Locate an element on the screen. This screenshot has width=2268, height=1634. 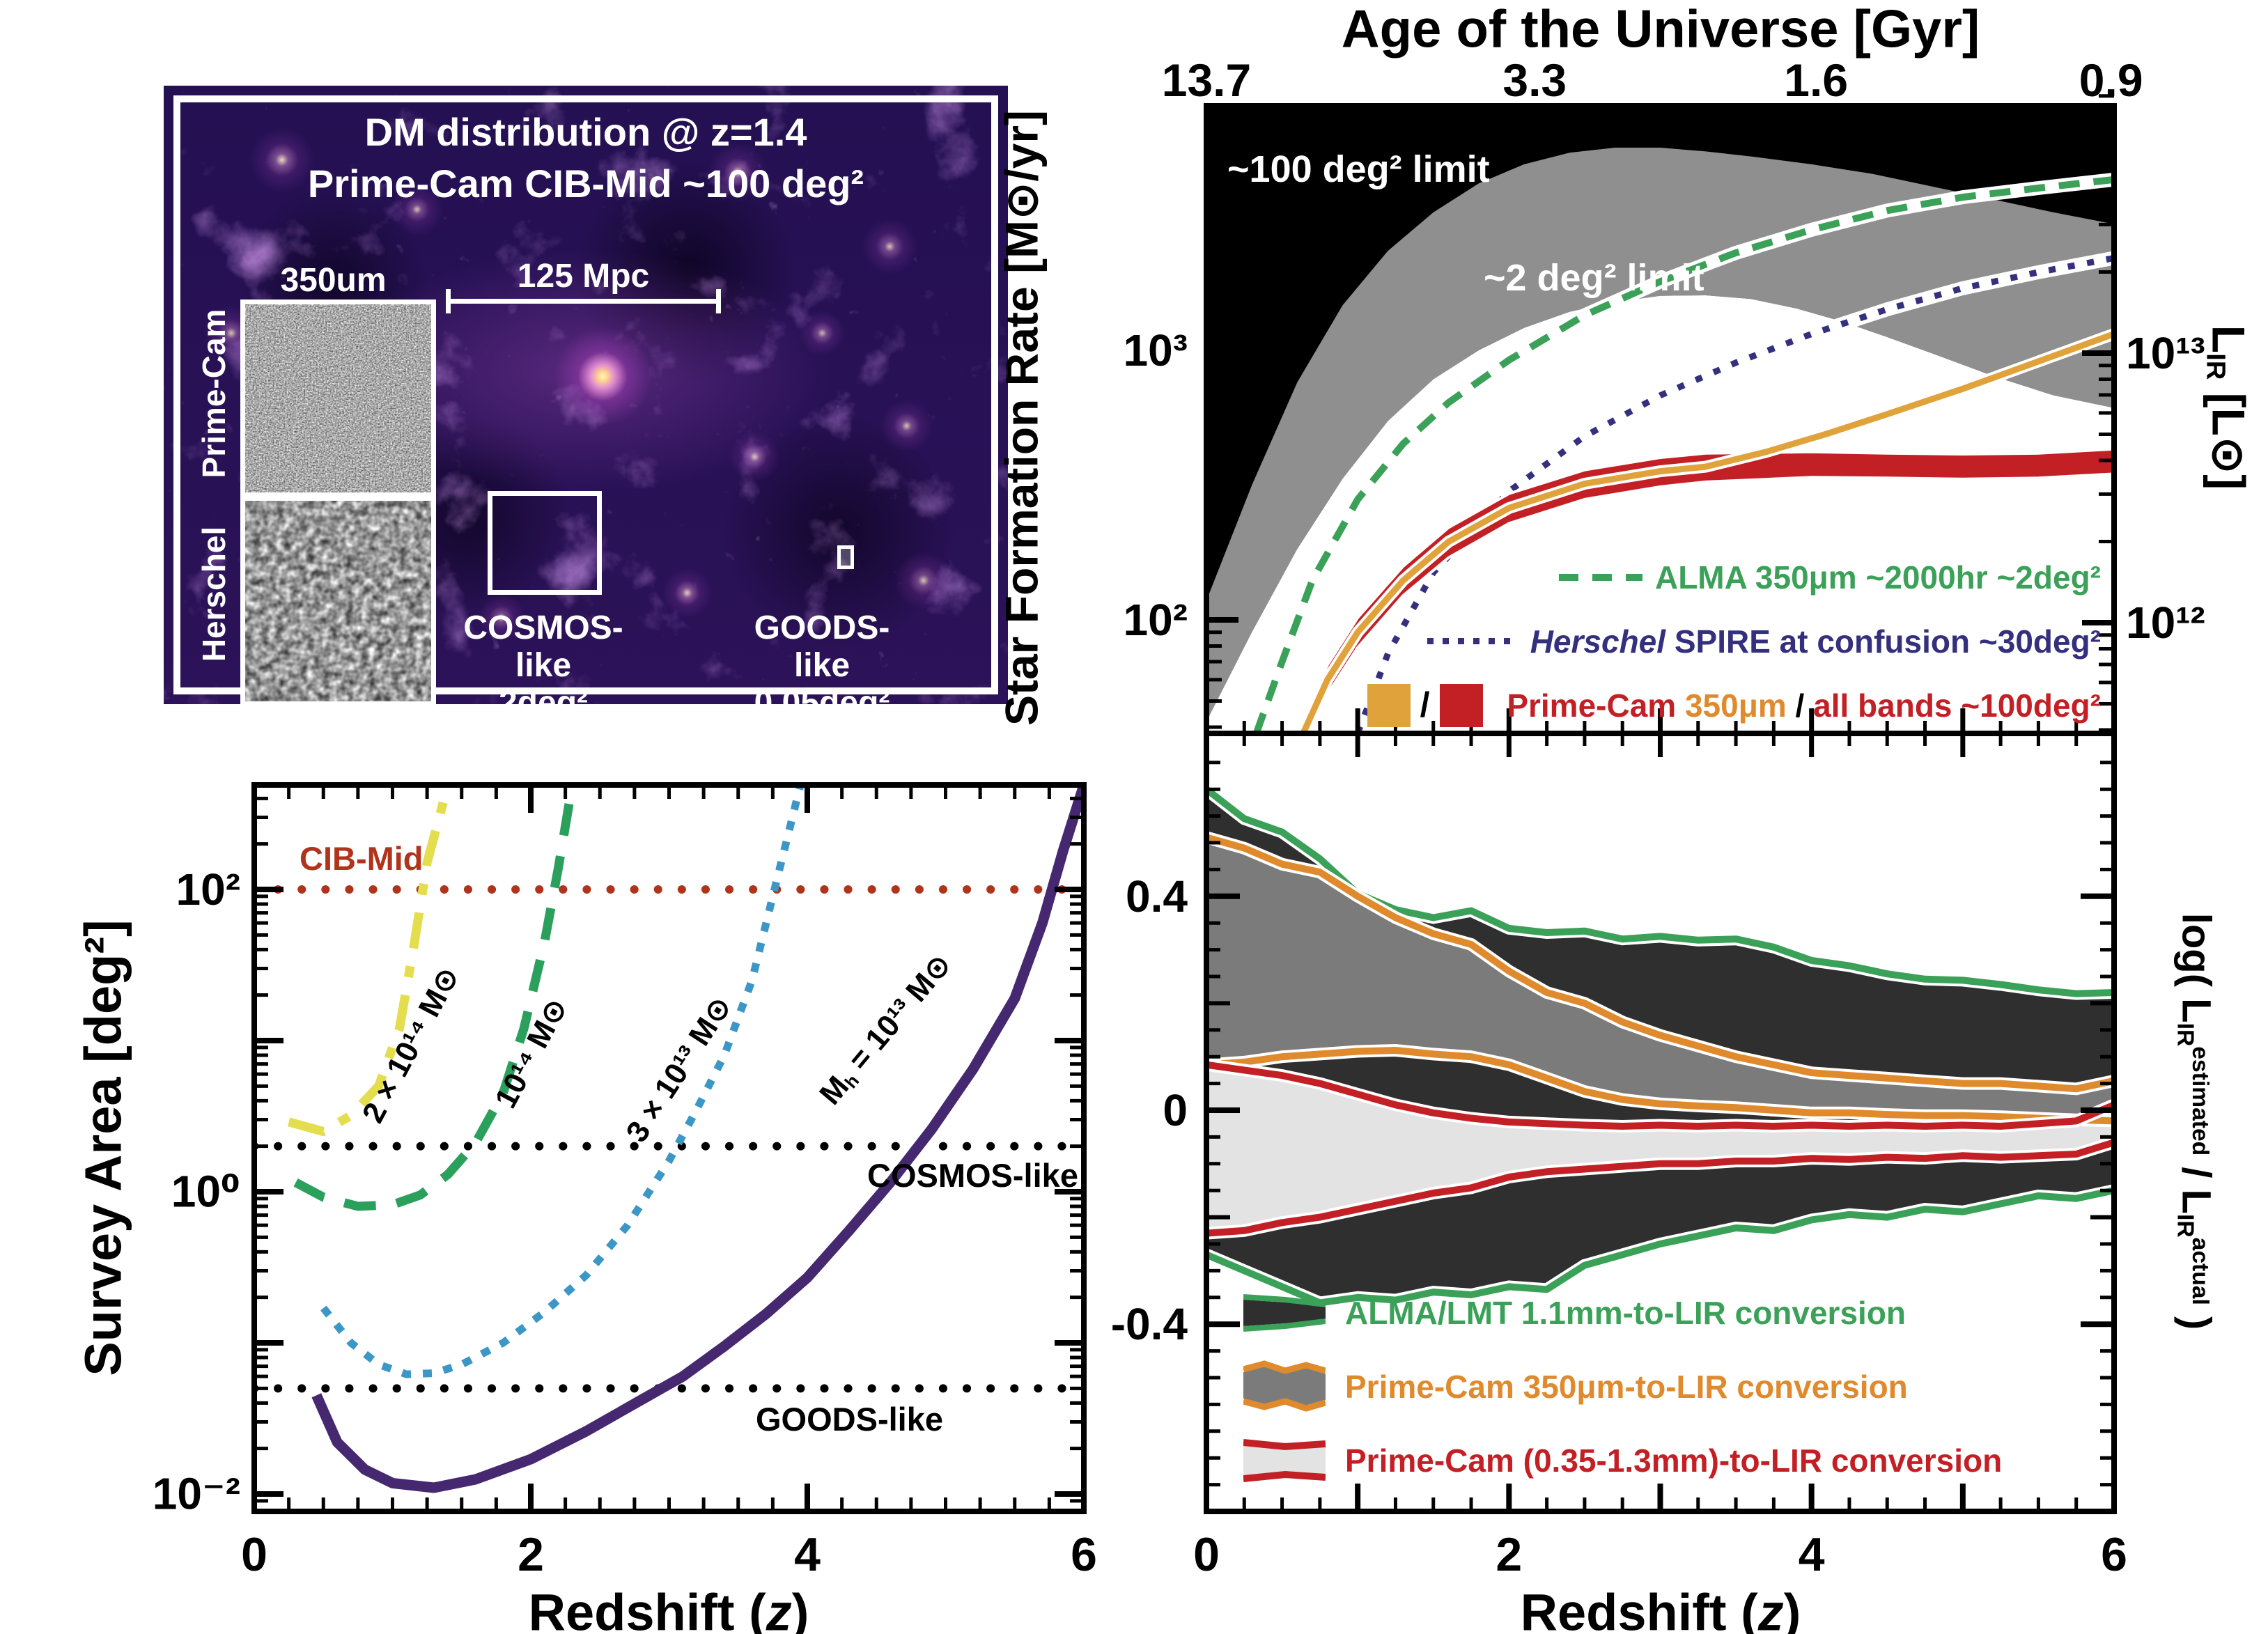
redshift-label-left: Redshift (z) is located at coordinates (669, 1608).